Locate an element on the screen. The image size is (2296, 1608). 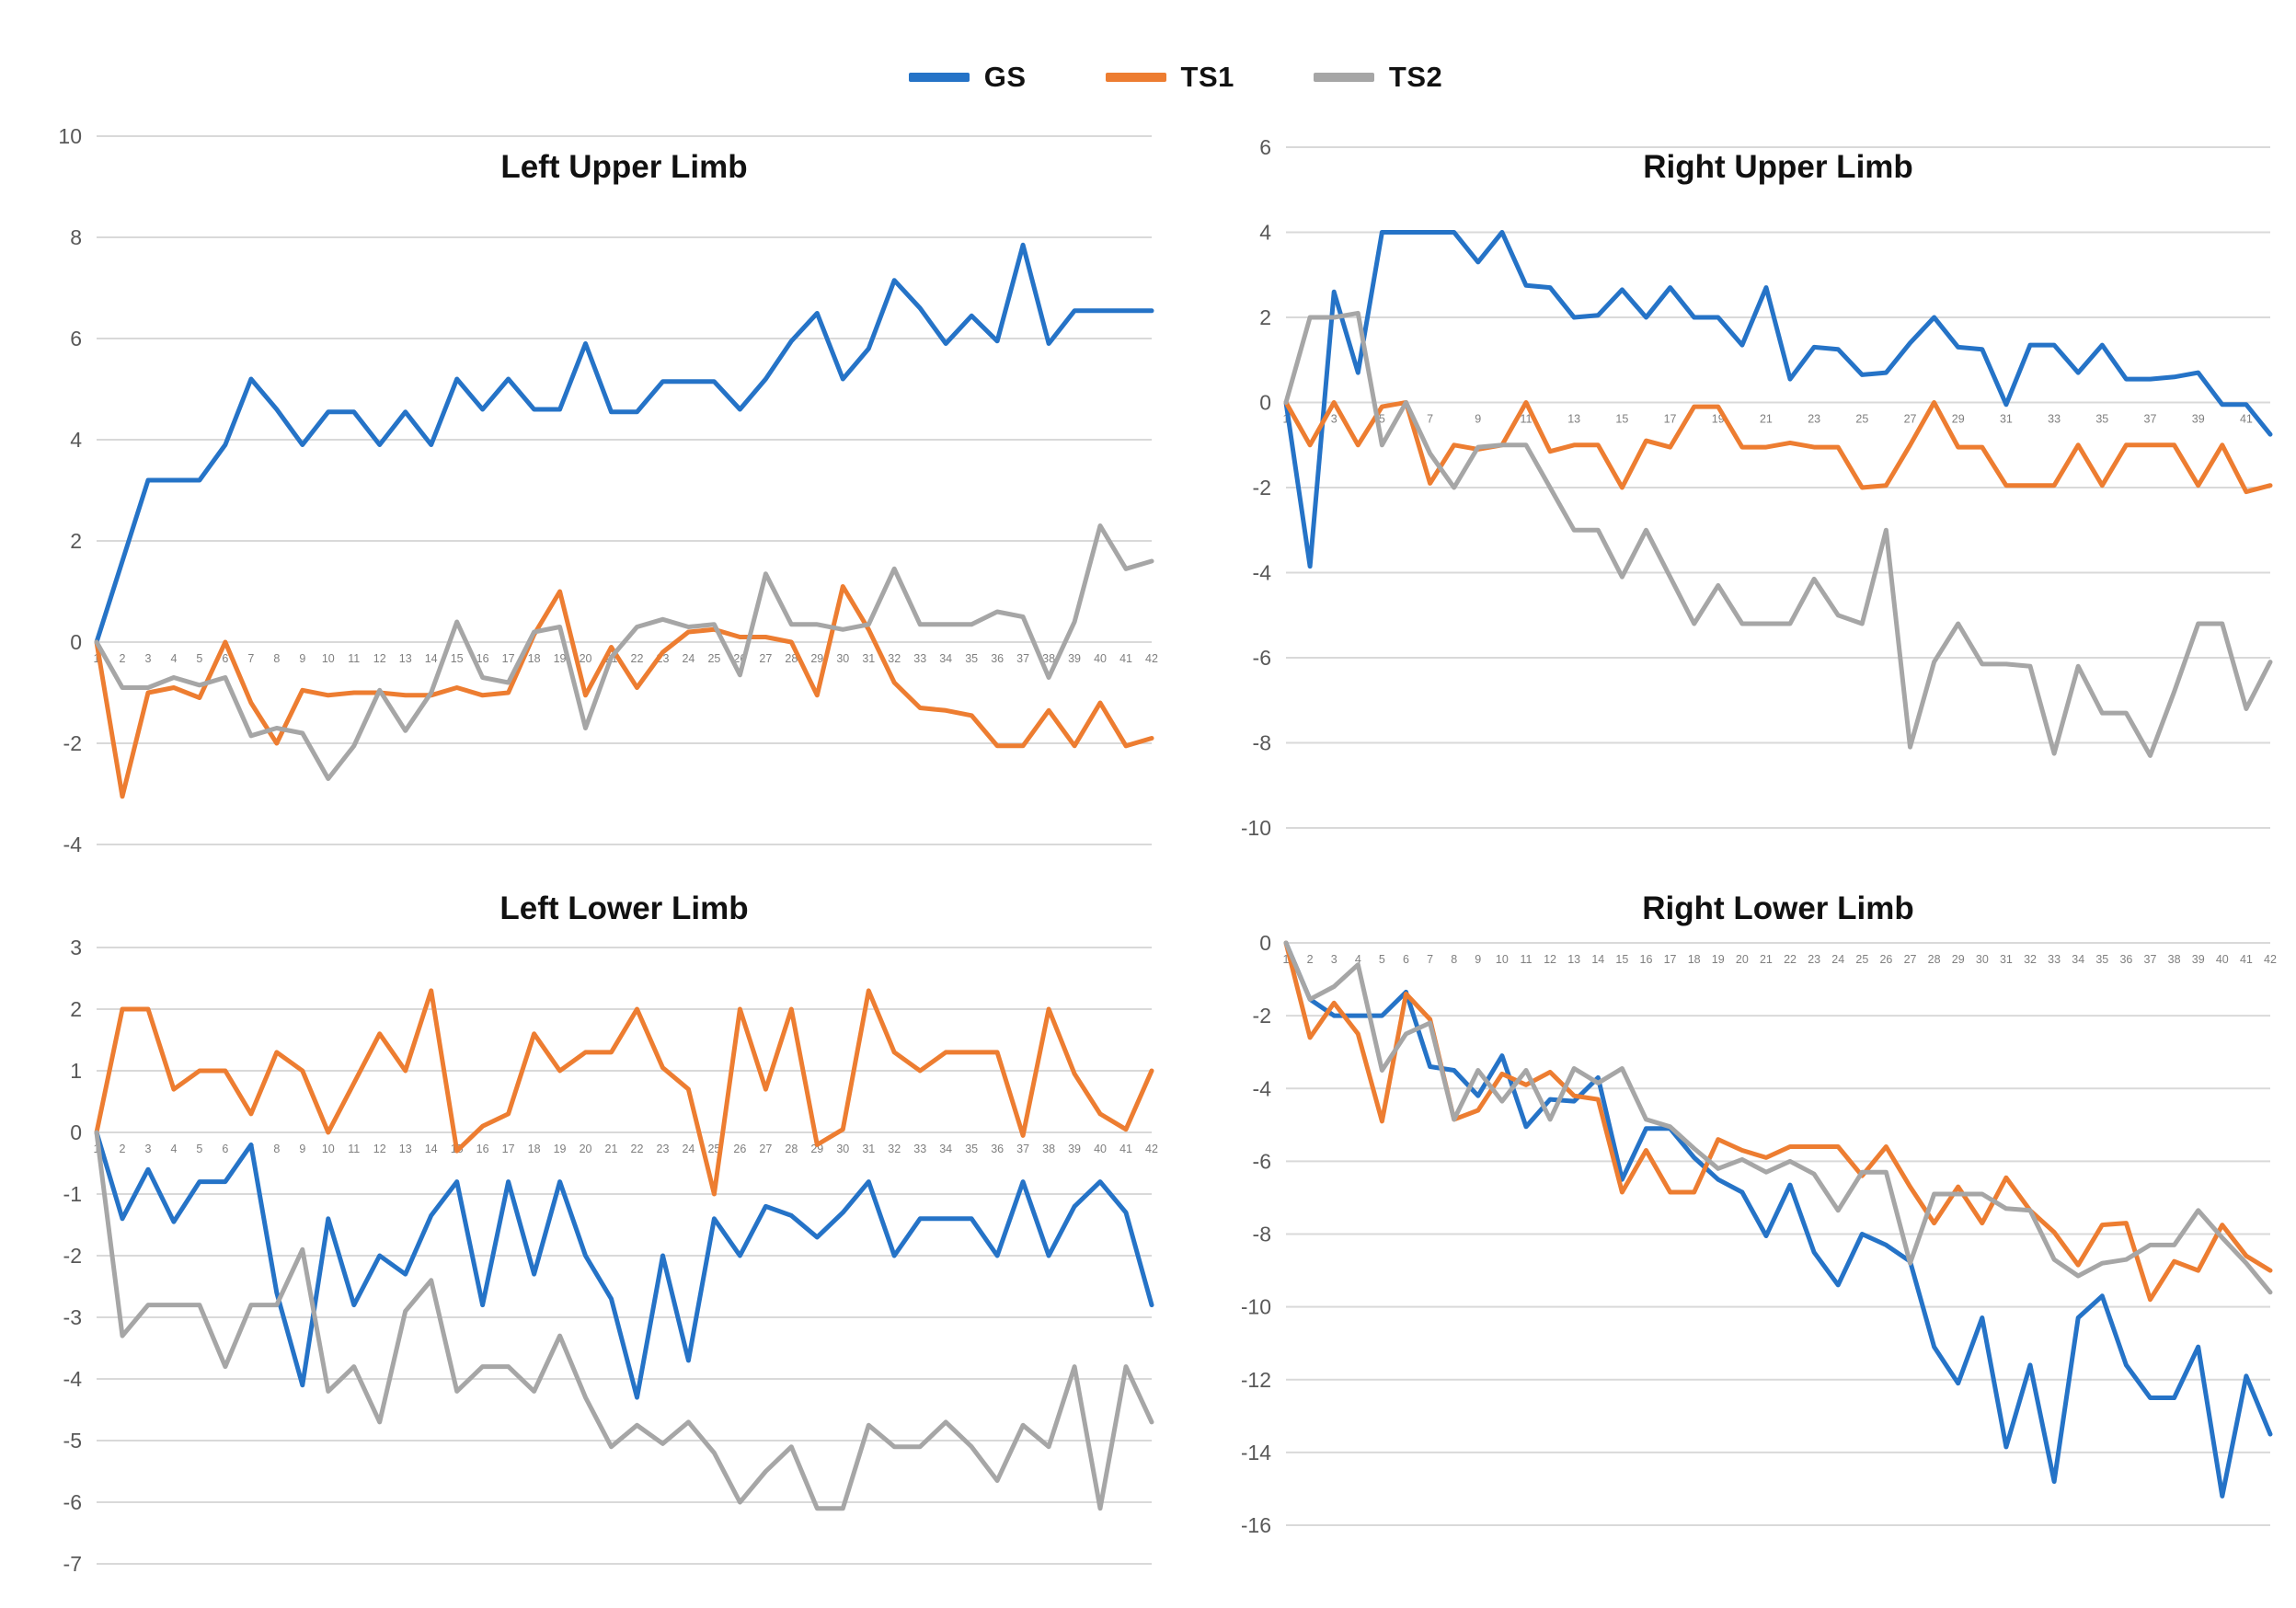
x-axis-tick-label: 41 is located at coordinates (2246, 420).